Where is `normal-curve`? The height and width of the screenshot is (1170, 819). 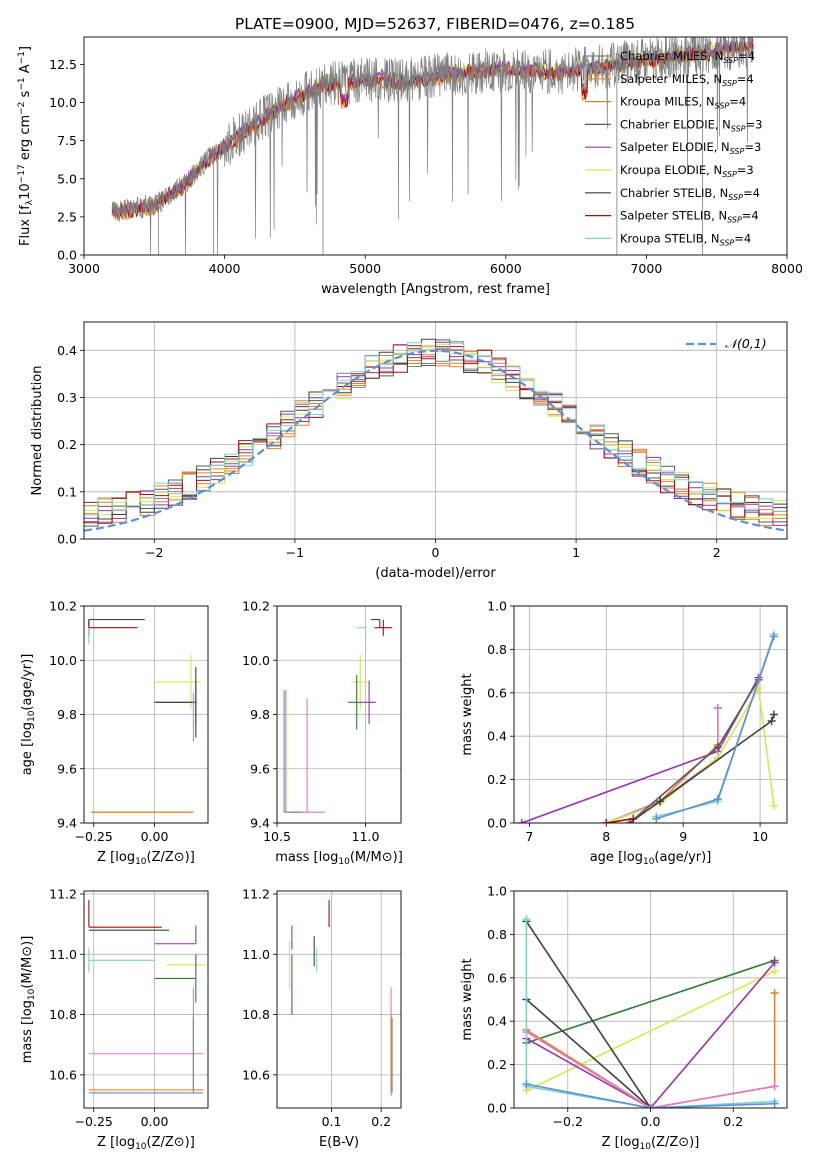 normal-curve is located at coordinates (435, 440).